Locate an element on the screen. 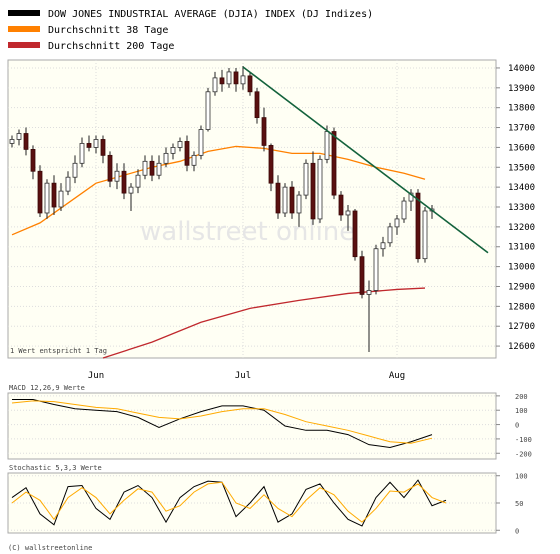  macd-plot-area is located at coordinates (252, 426).